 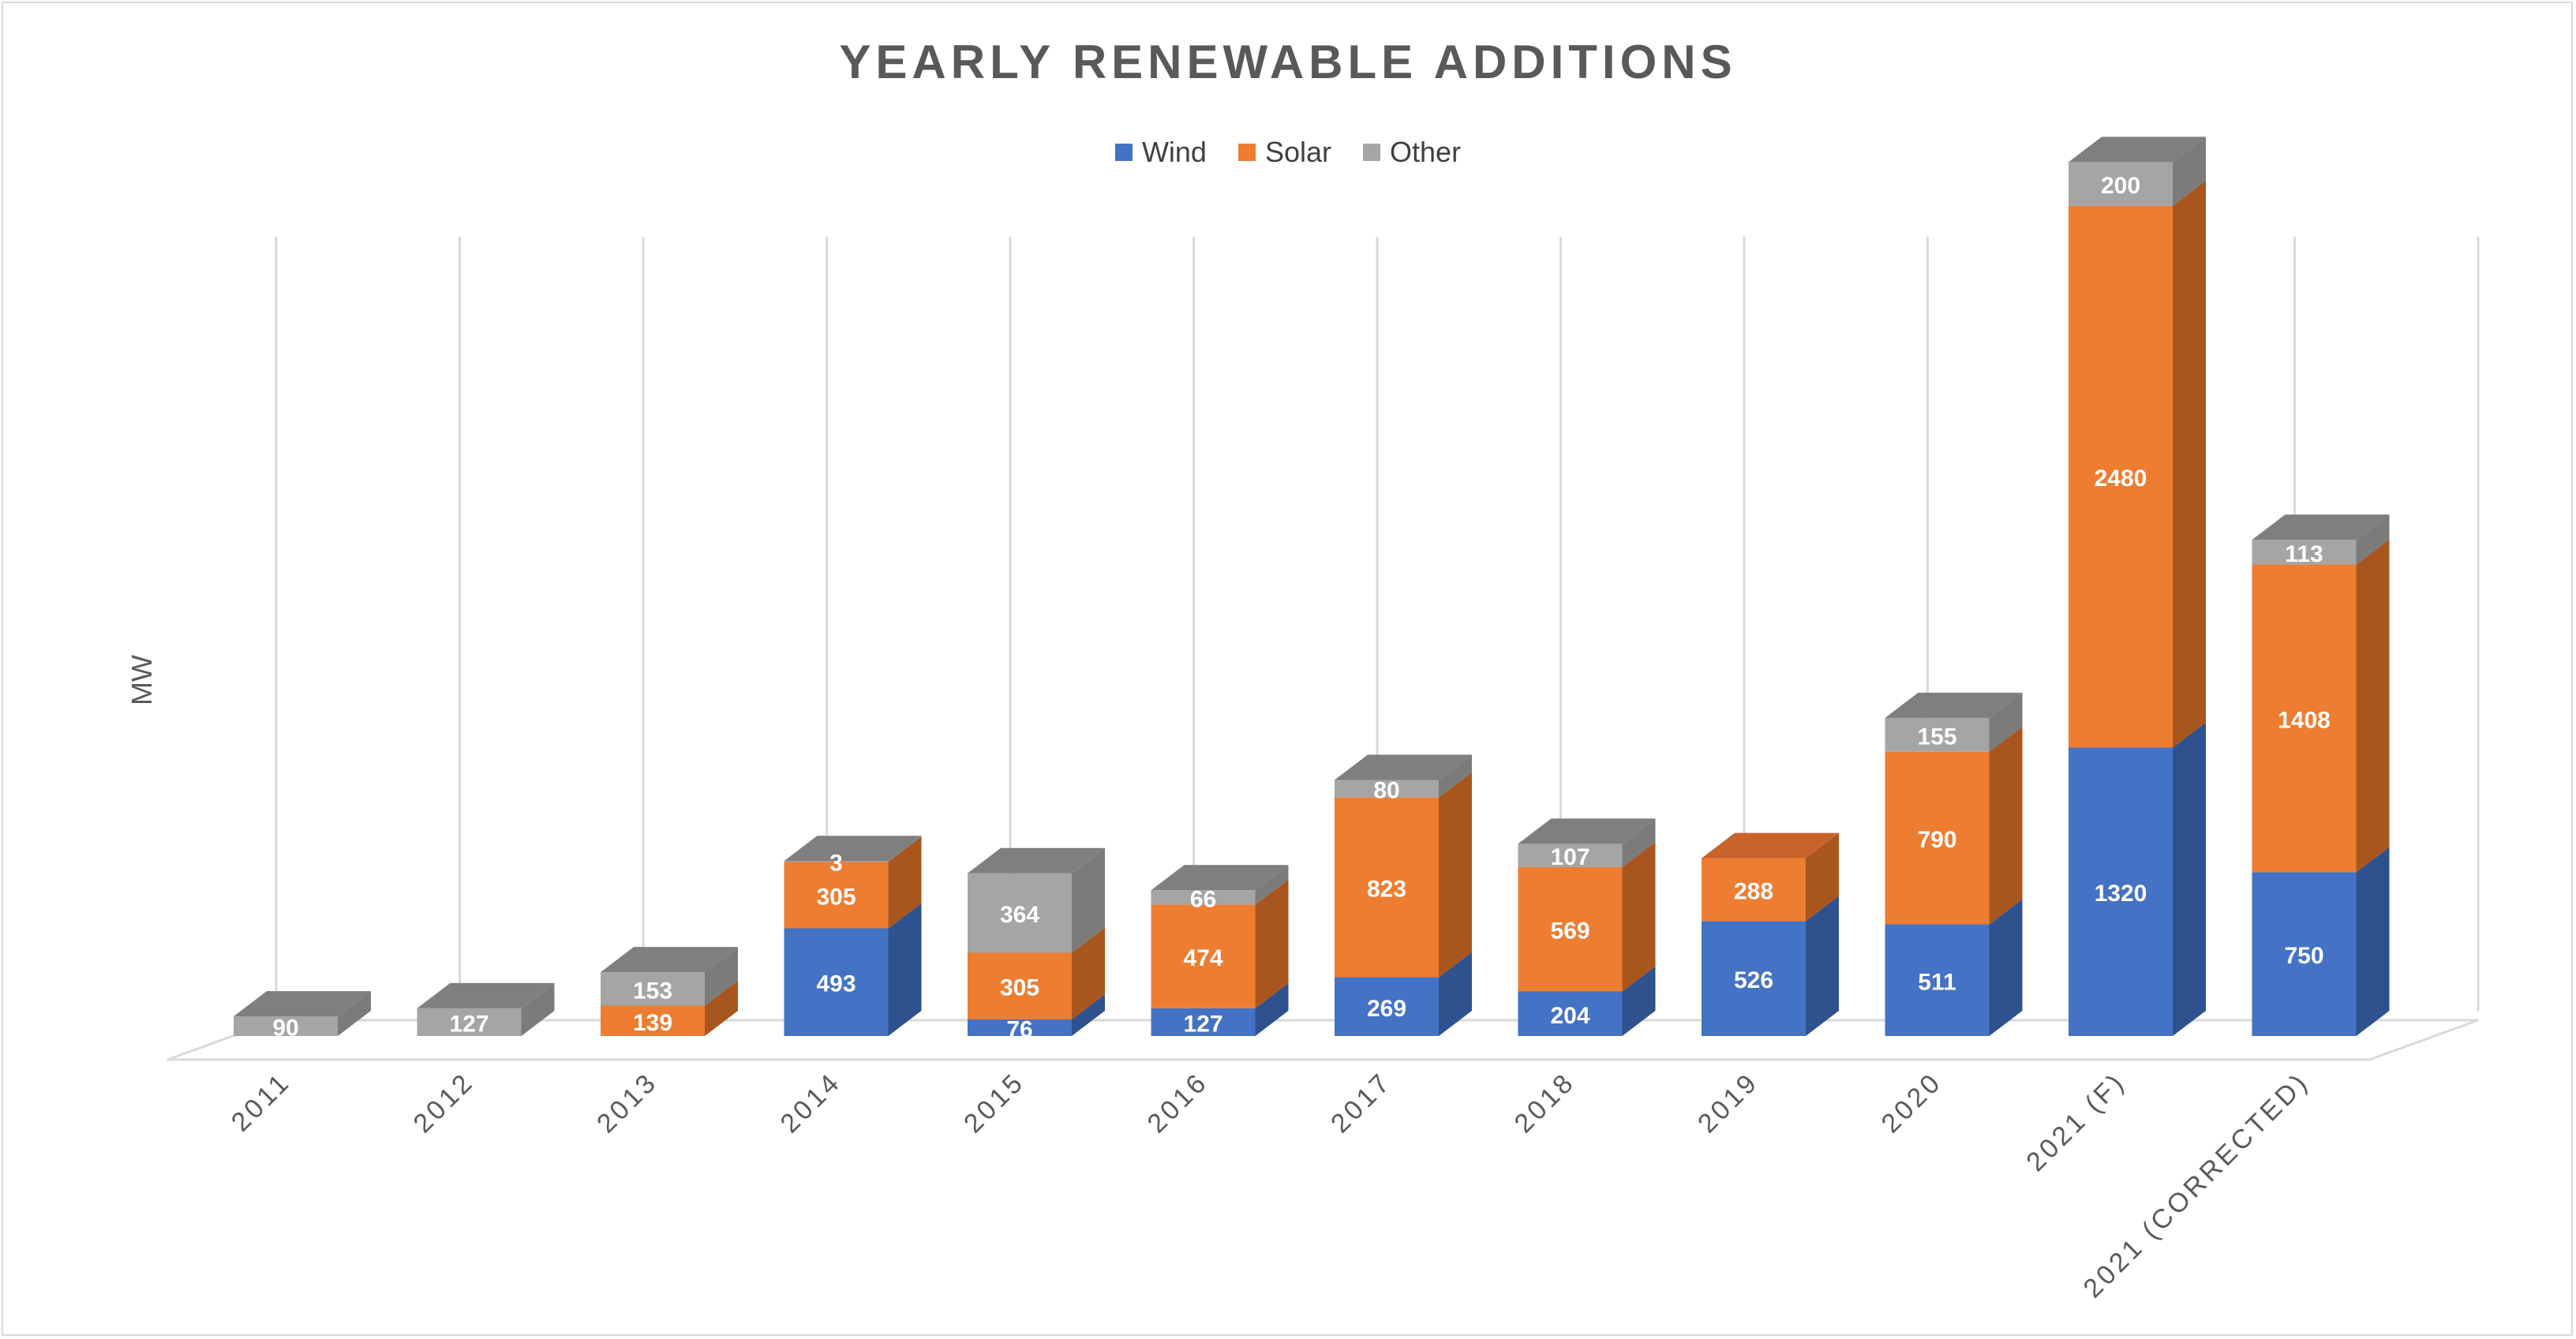 What do you see at coordinates (1298, 152) in the screenshot?
I see `legend-label-solar: Solar` at bounding box center [1298, 152].